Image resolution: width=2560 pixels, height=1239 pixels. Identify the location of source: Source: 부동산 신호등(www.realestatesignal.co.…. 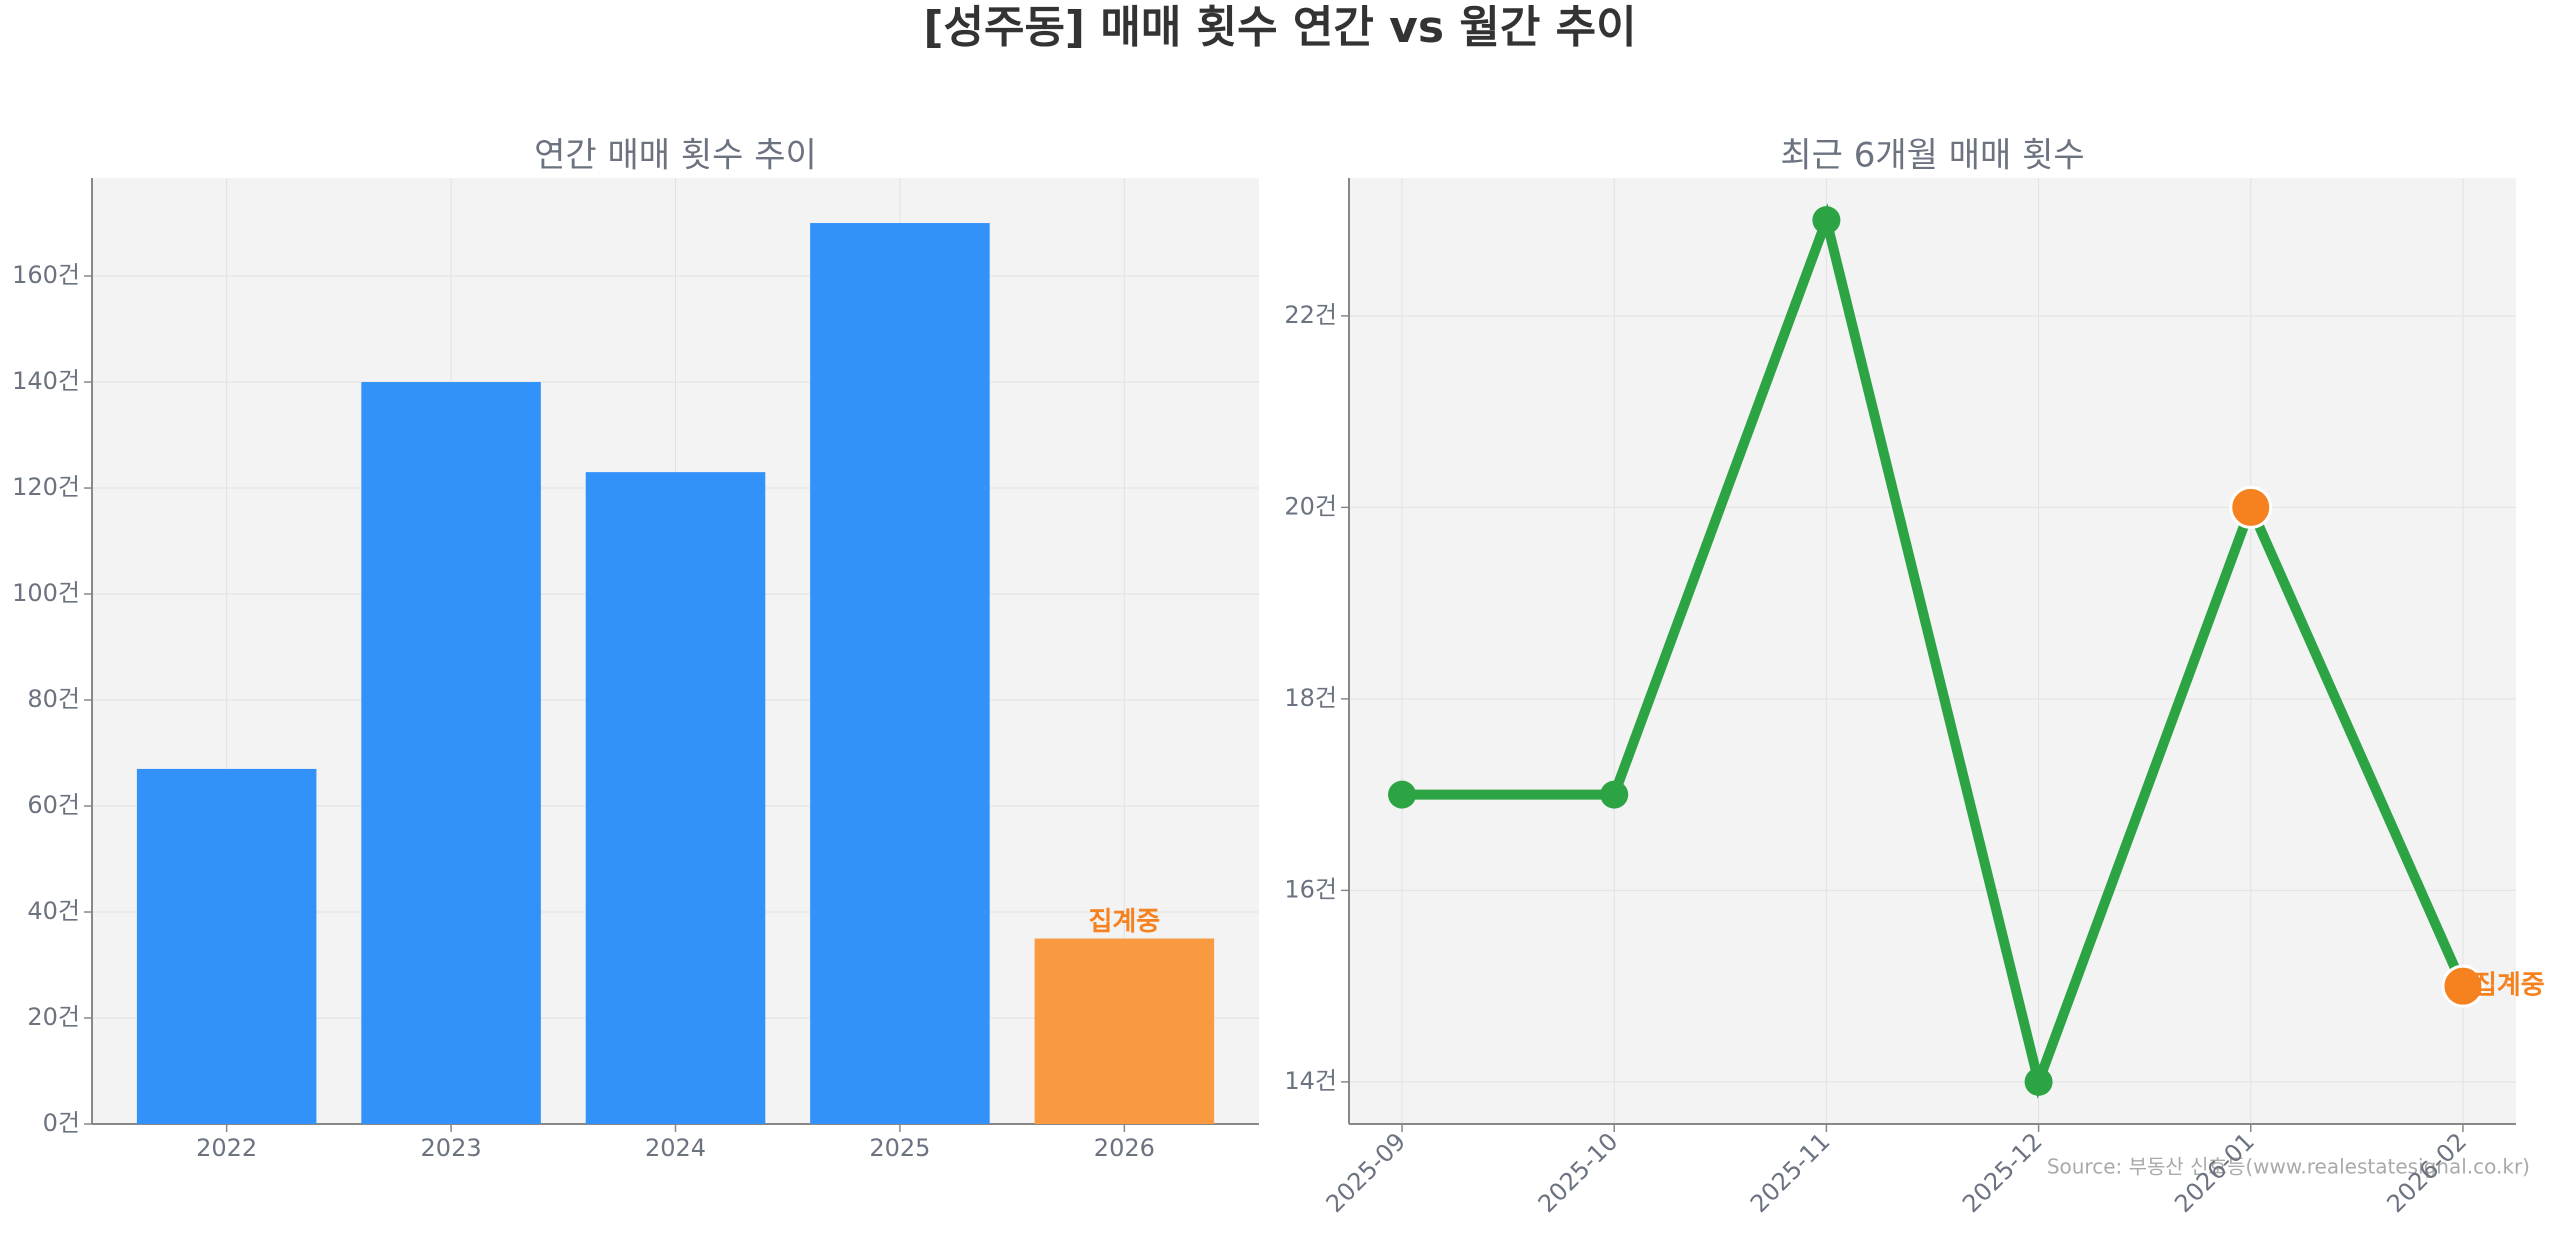
(2288, 1167).